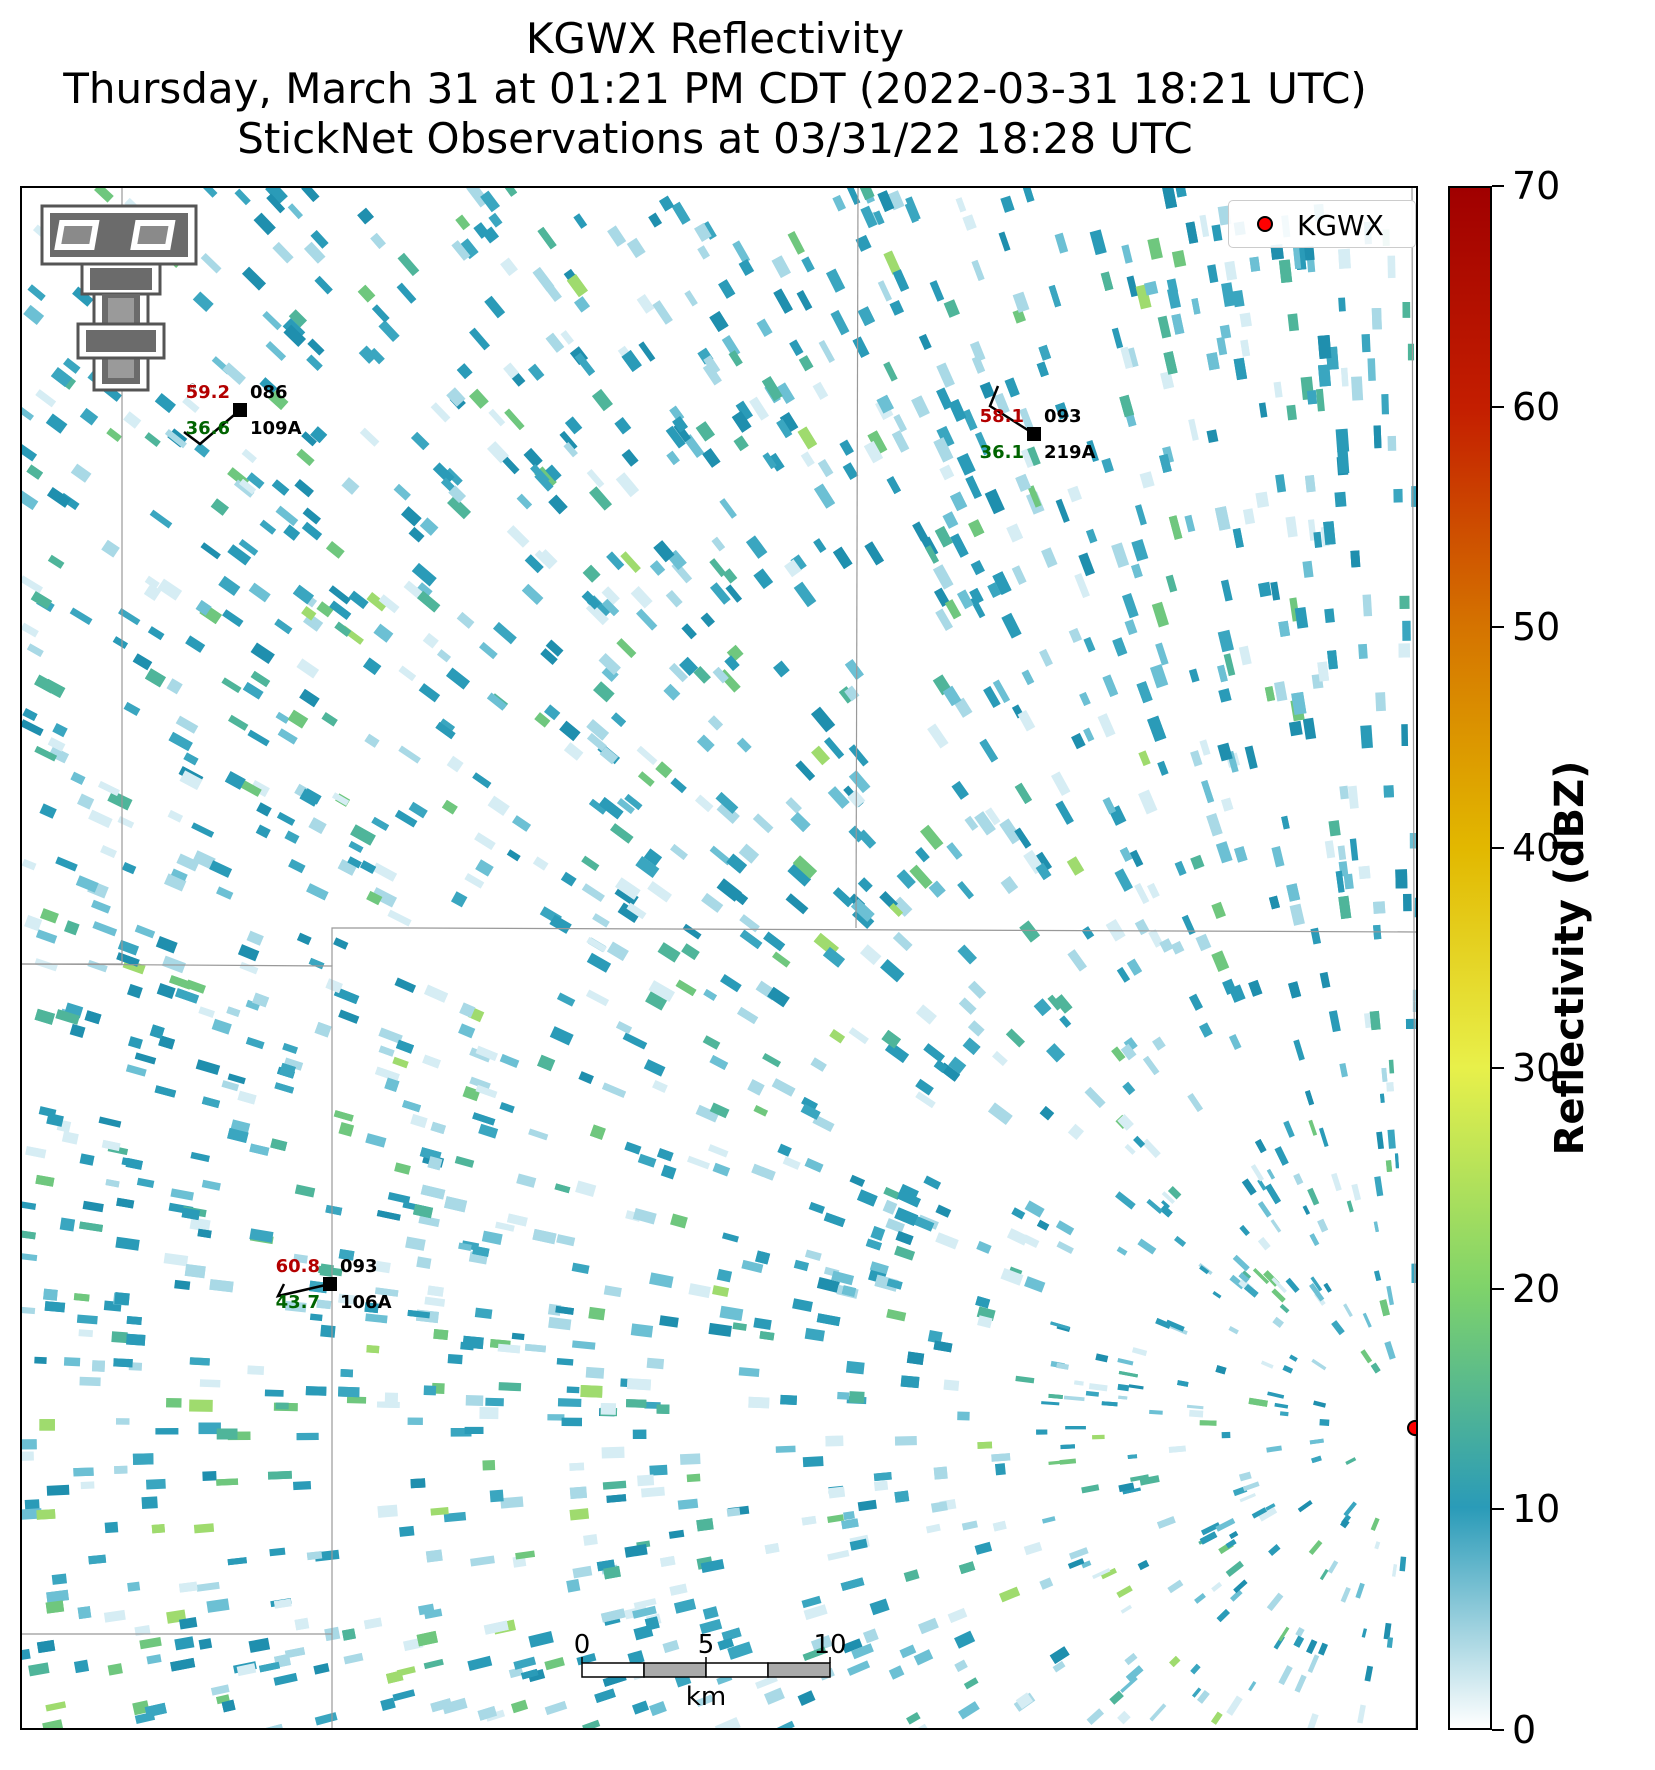 This screenshot has width=1655, height=1770. What do you see at coordinates (715, 38) in the screenshot?
I see `plot-title: KGWX Reflectivity` at bounding box center [715, 38].